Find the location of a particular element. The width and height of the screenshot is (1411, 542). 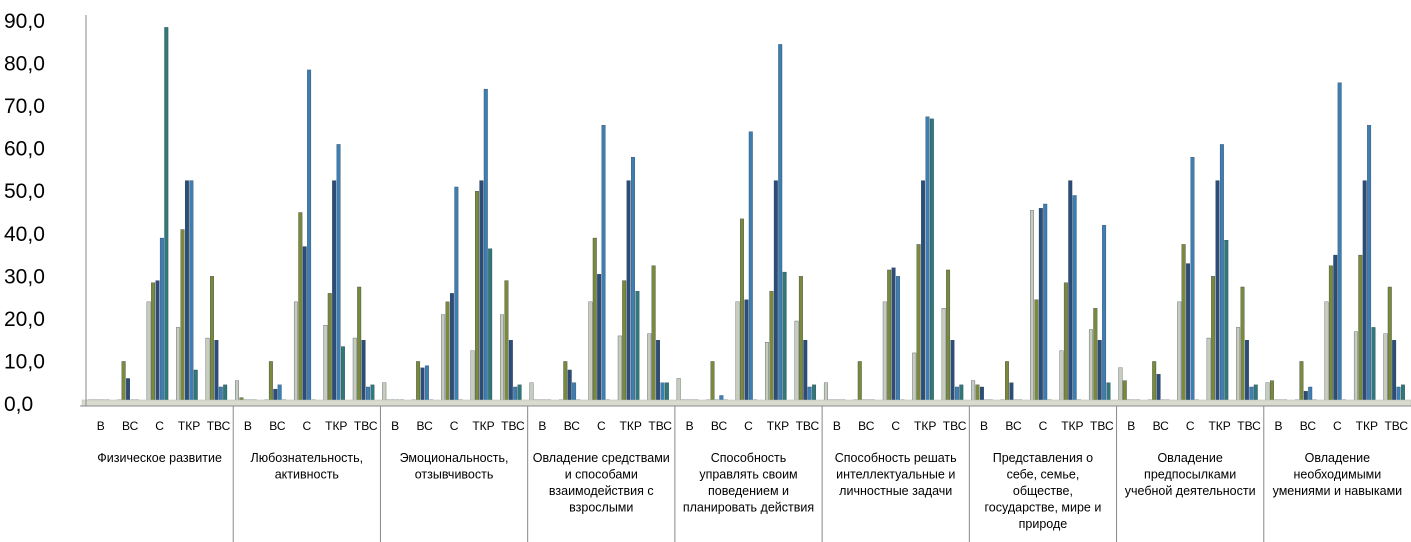

group-label: Любознательность, активность is located at coordinates (307, 466).